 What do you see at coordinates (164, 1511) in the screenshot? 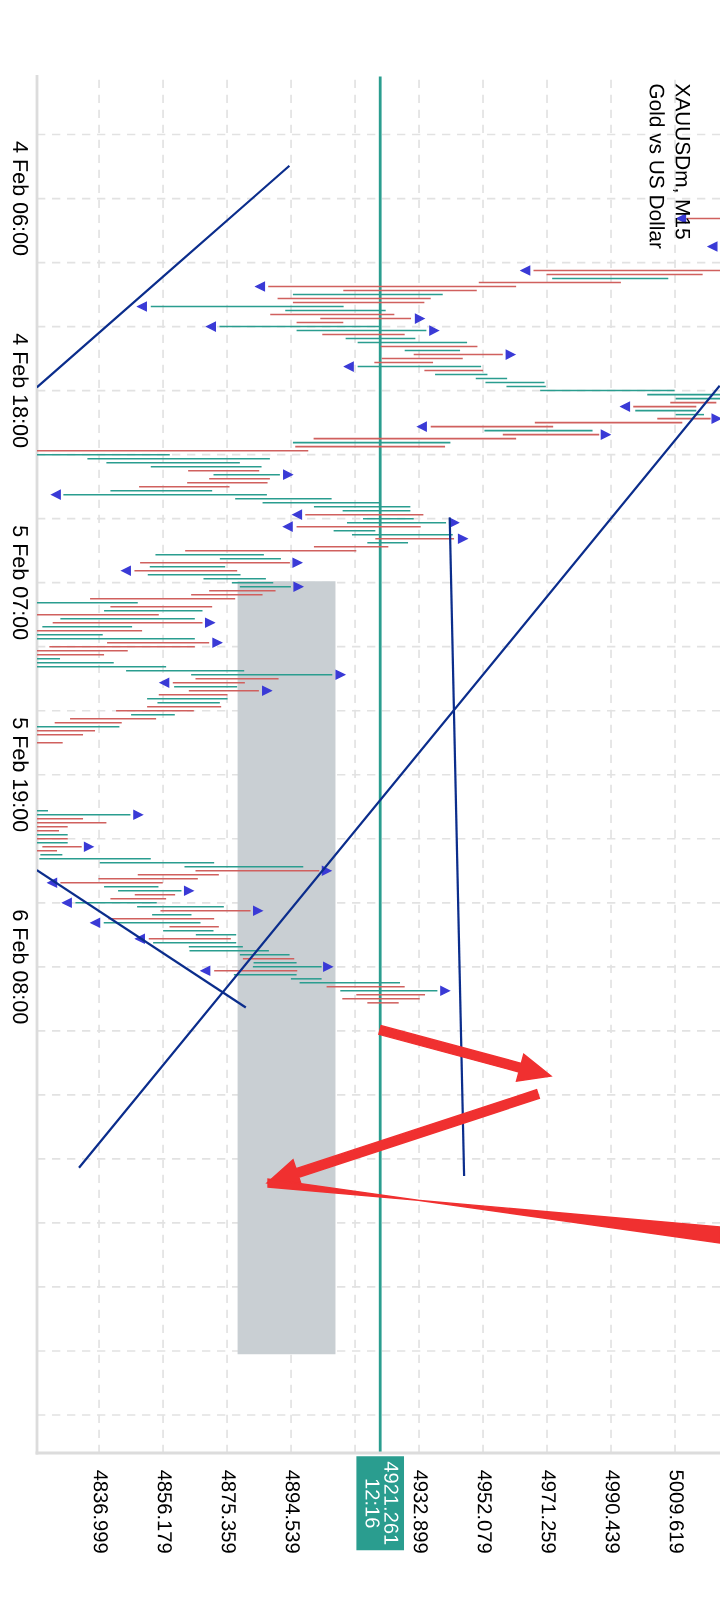
I see `x-tick-label: 4856.179` at bounding box center [164, 1511].